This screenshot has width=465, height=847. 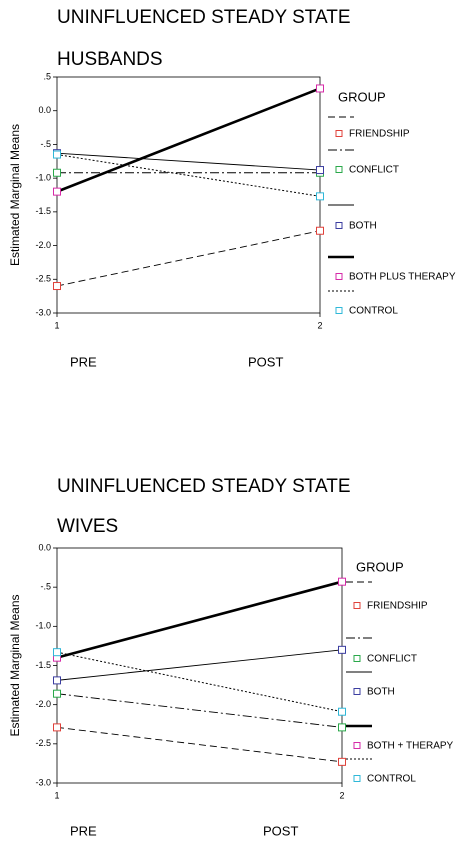 I want to click on y-tick-label: .5, so click(x=47, y=76).